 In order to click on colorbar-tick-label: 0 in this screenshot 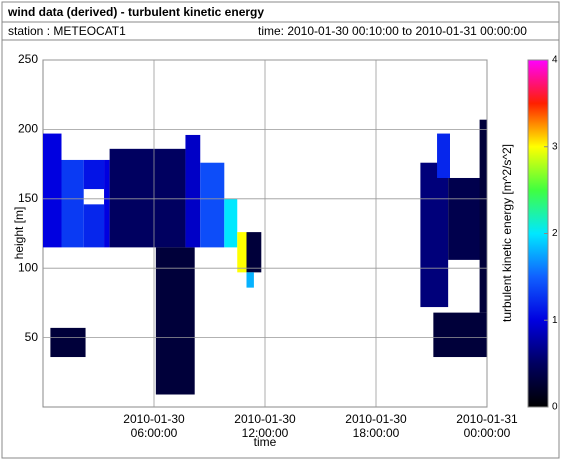, I will do `click(555, 407)`.